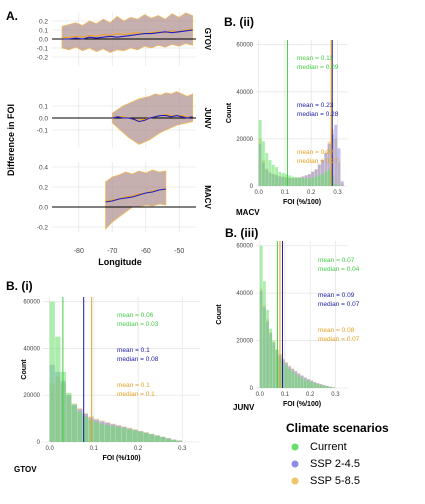  What do you see at coordinates (258, 193) in the screenshot?
I see `xtick-label: 0.0` at bounding box center [258, 193].